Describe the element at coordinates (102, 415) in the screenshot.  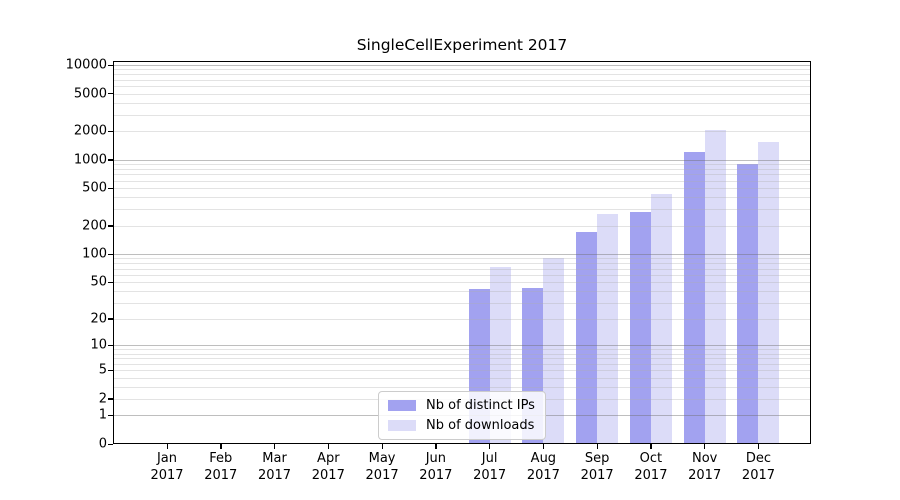
I see `y-axis-tick-label: 1` at that location.